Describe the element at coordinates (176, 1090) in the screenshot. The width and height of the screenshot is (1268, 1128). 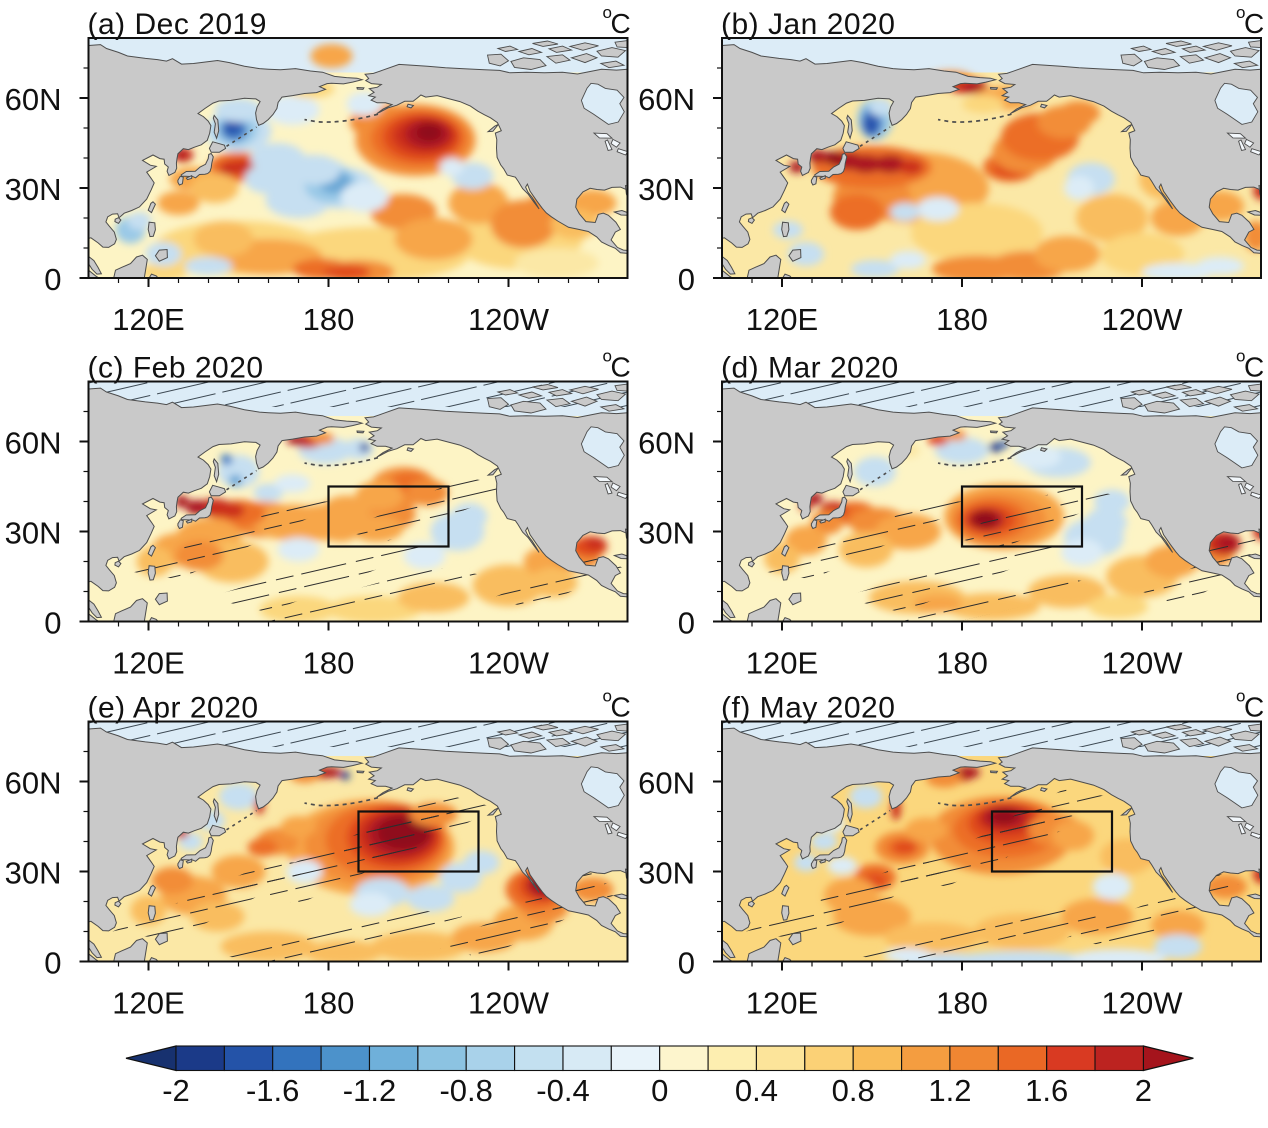
I see `svg-text: -2` at that location.